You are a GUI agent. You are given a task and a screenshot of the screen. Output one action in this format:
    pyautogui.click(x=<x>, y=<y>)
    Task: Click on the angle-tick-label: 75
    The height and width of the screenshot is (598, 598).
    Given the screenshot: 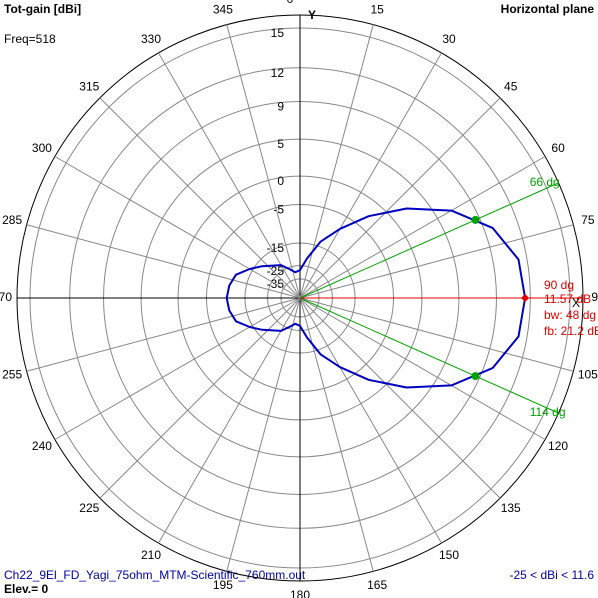 What is the action you would take?
    pyautogui.click(x=588, y=220)
    